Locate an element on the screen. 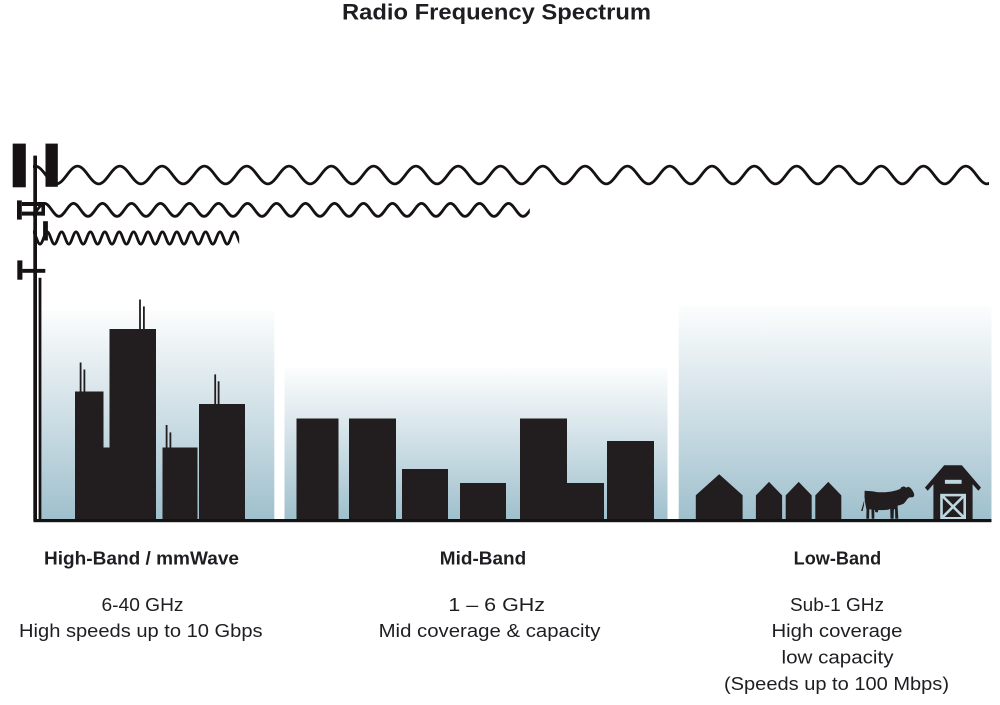 The height and width of the screenshot is (705, 1000). svg-text: High coverage is located at coordinates (837, 630).